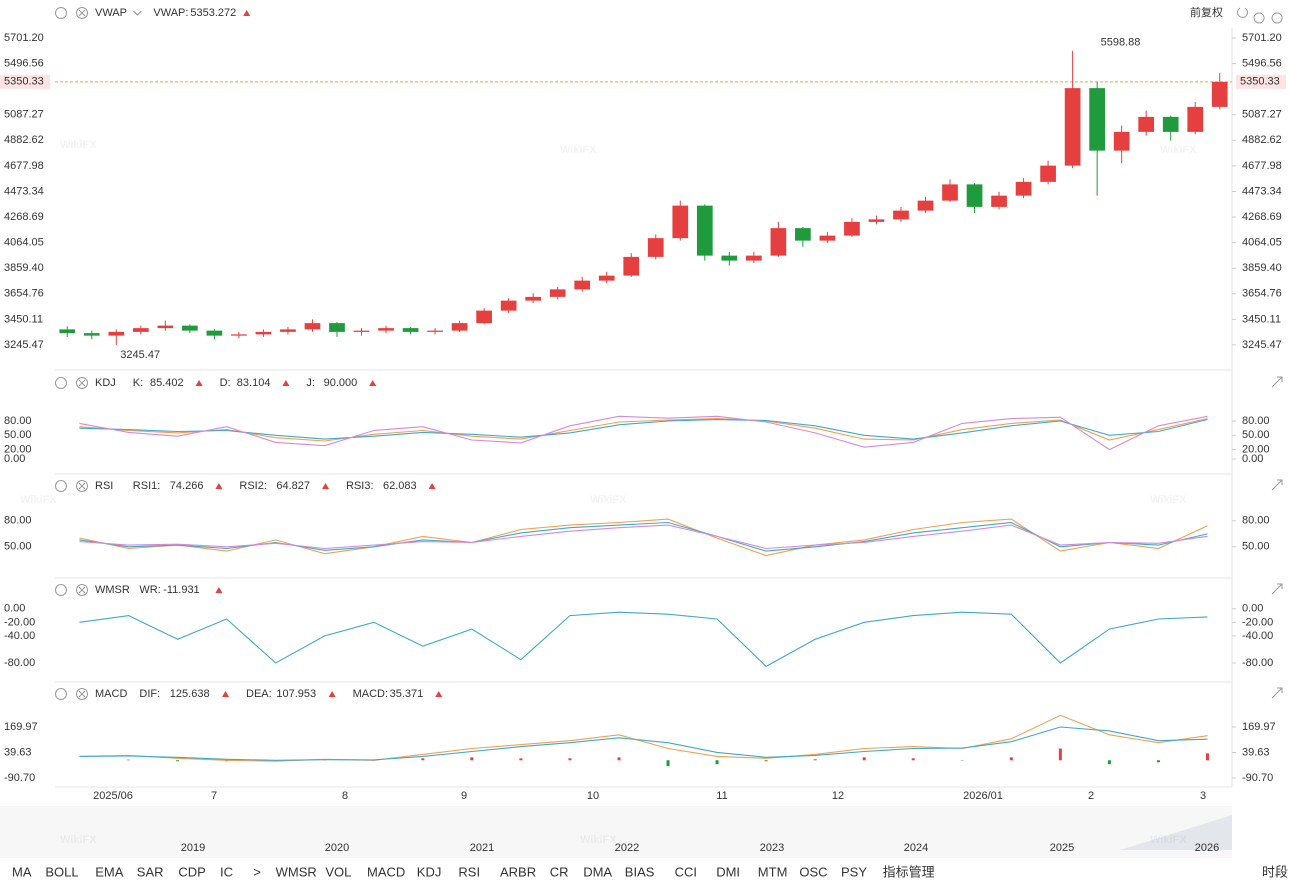  Describe the element at coordinates (21, 727) in the screenshot. I see `y-tick-label: 169.97` at that location.